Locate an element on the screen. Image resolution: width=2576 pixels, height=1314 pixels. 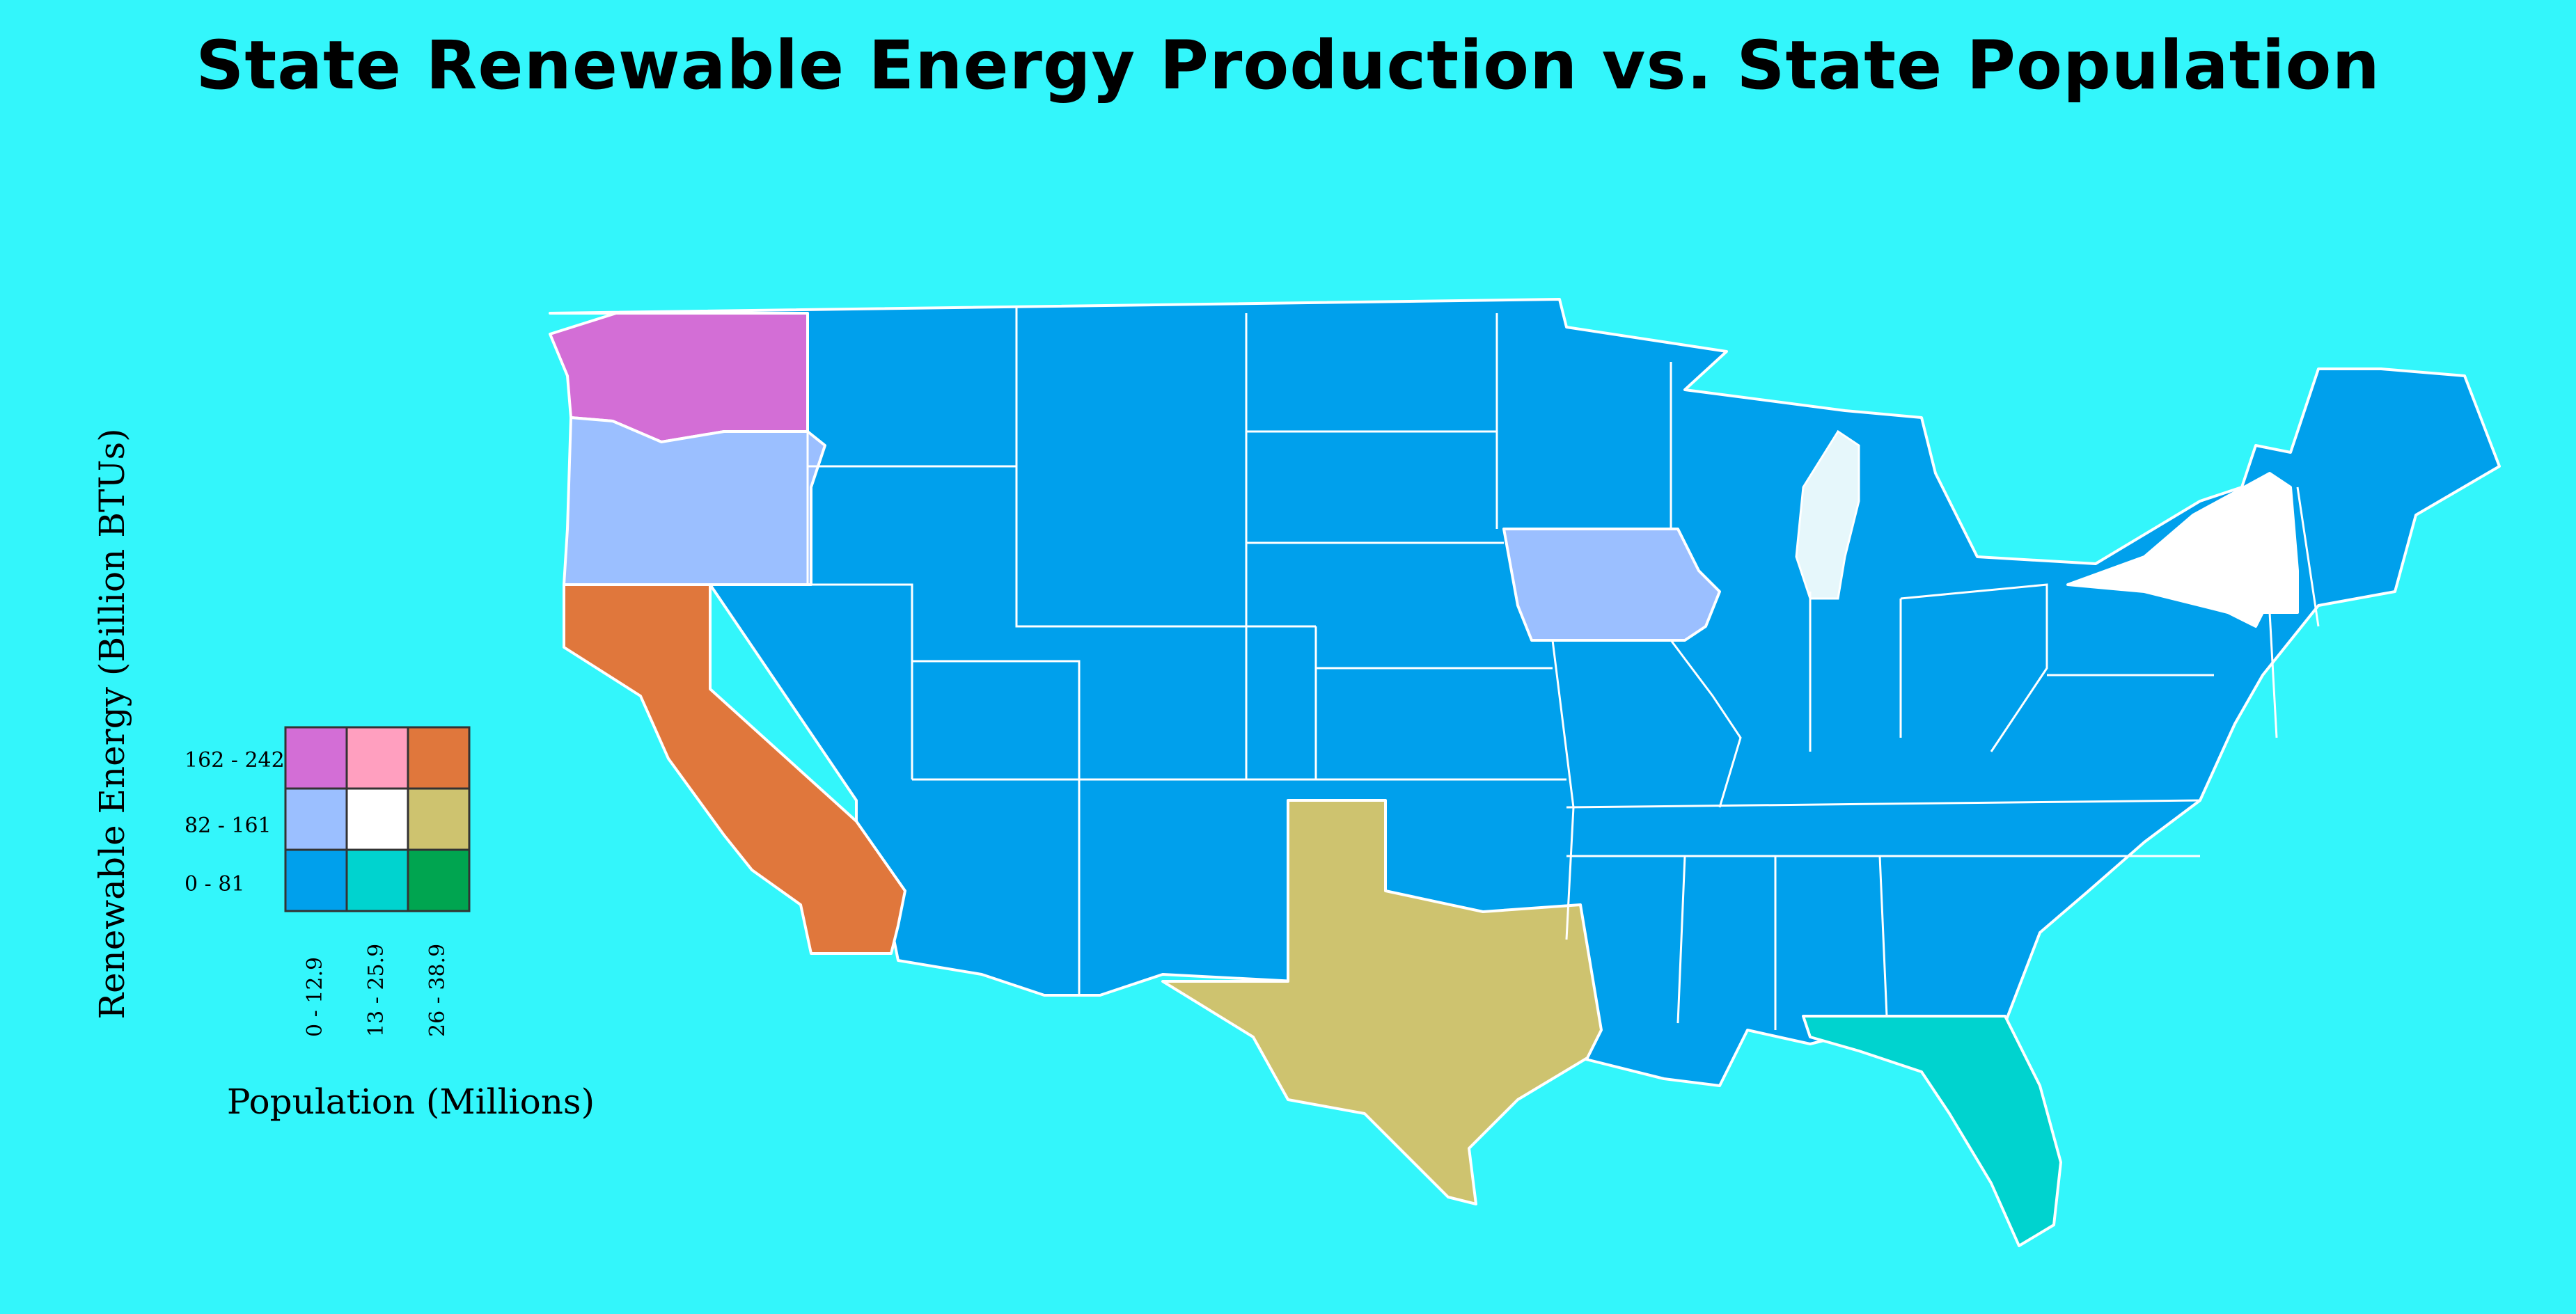
state-california is located at coordinates (734, 769).